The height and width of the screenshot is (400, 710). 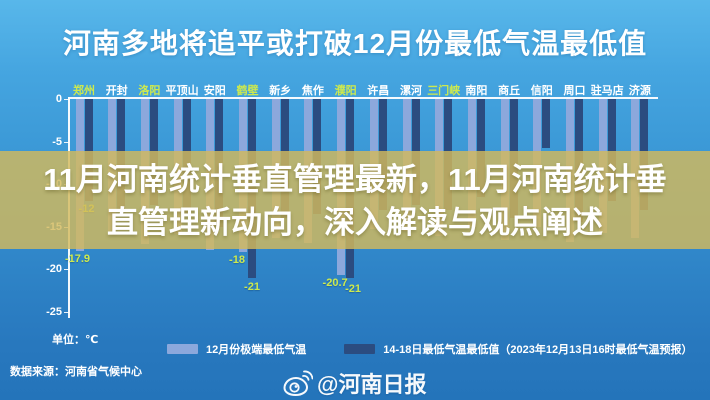 I want to click on city-label: 濮阳, so click(x=345, y=91).